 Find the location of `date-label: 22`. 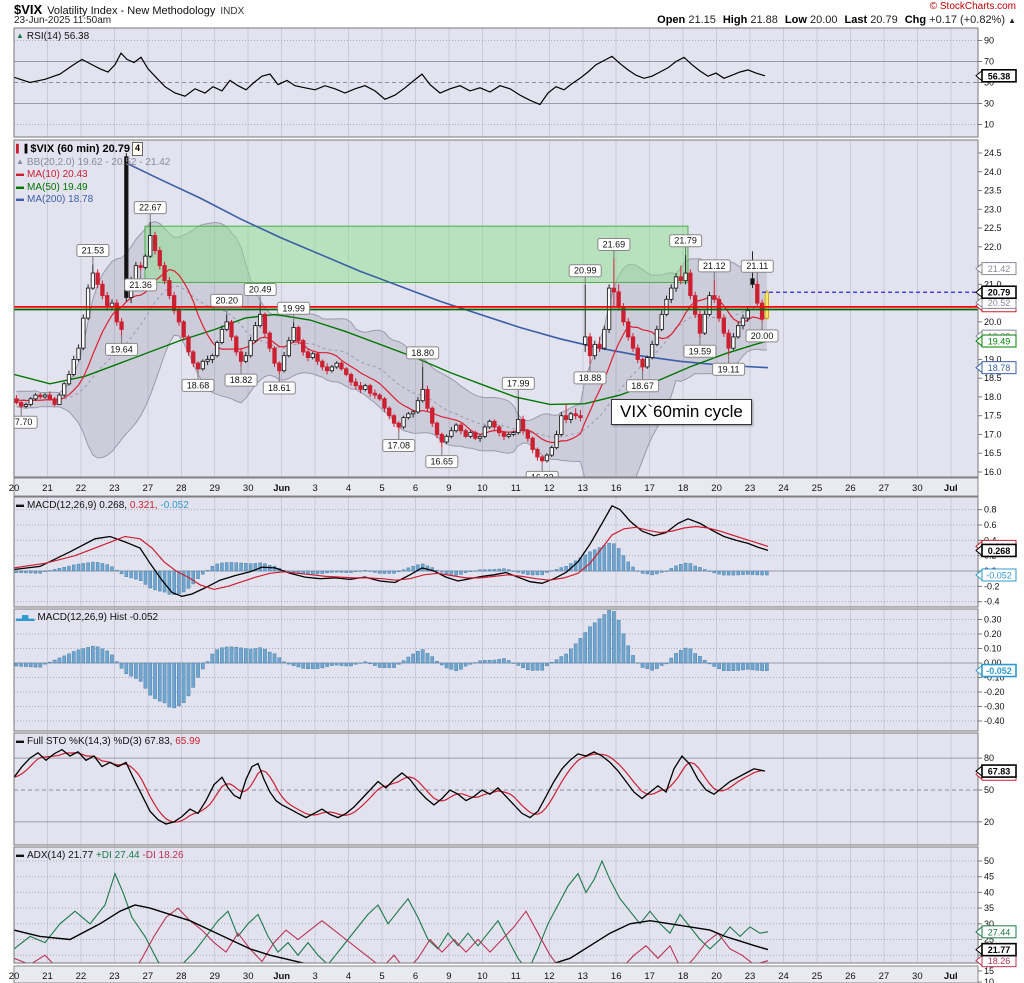

date-label: 22 is located at coordinates (81, 976).